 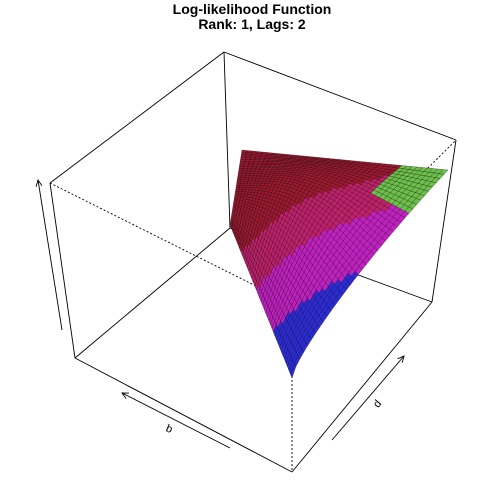 What do you see at coordinates (252, 24) in the screenshot?
I see `subtitle-line: Rank: 1, Lags: 2` at bounding box center [252, 24].